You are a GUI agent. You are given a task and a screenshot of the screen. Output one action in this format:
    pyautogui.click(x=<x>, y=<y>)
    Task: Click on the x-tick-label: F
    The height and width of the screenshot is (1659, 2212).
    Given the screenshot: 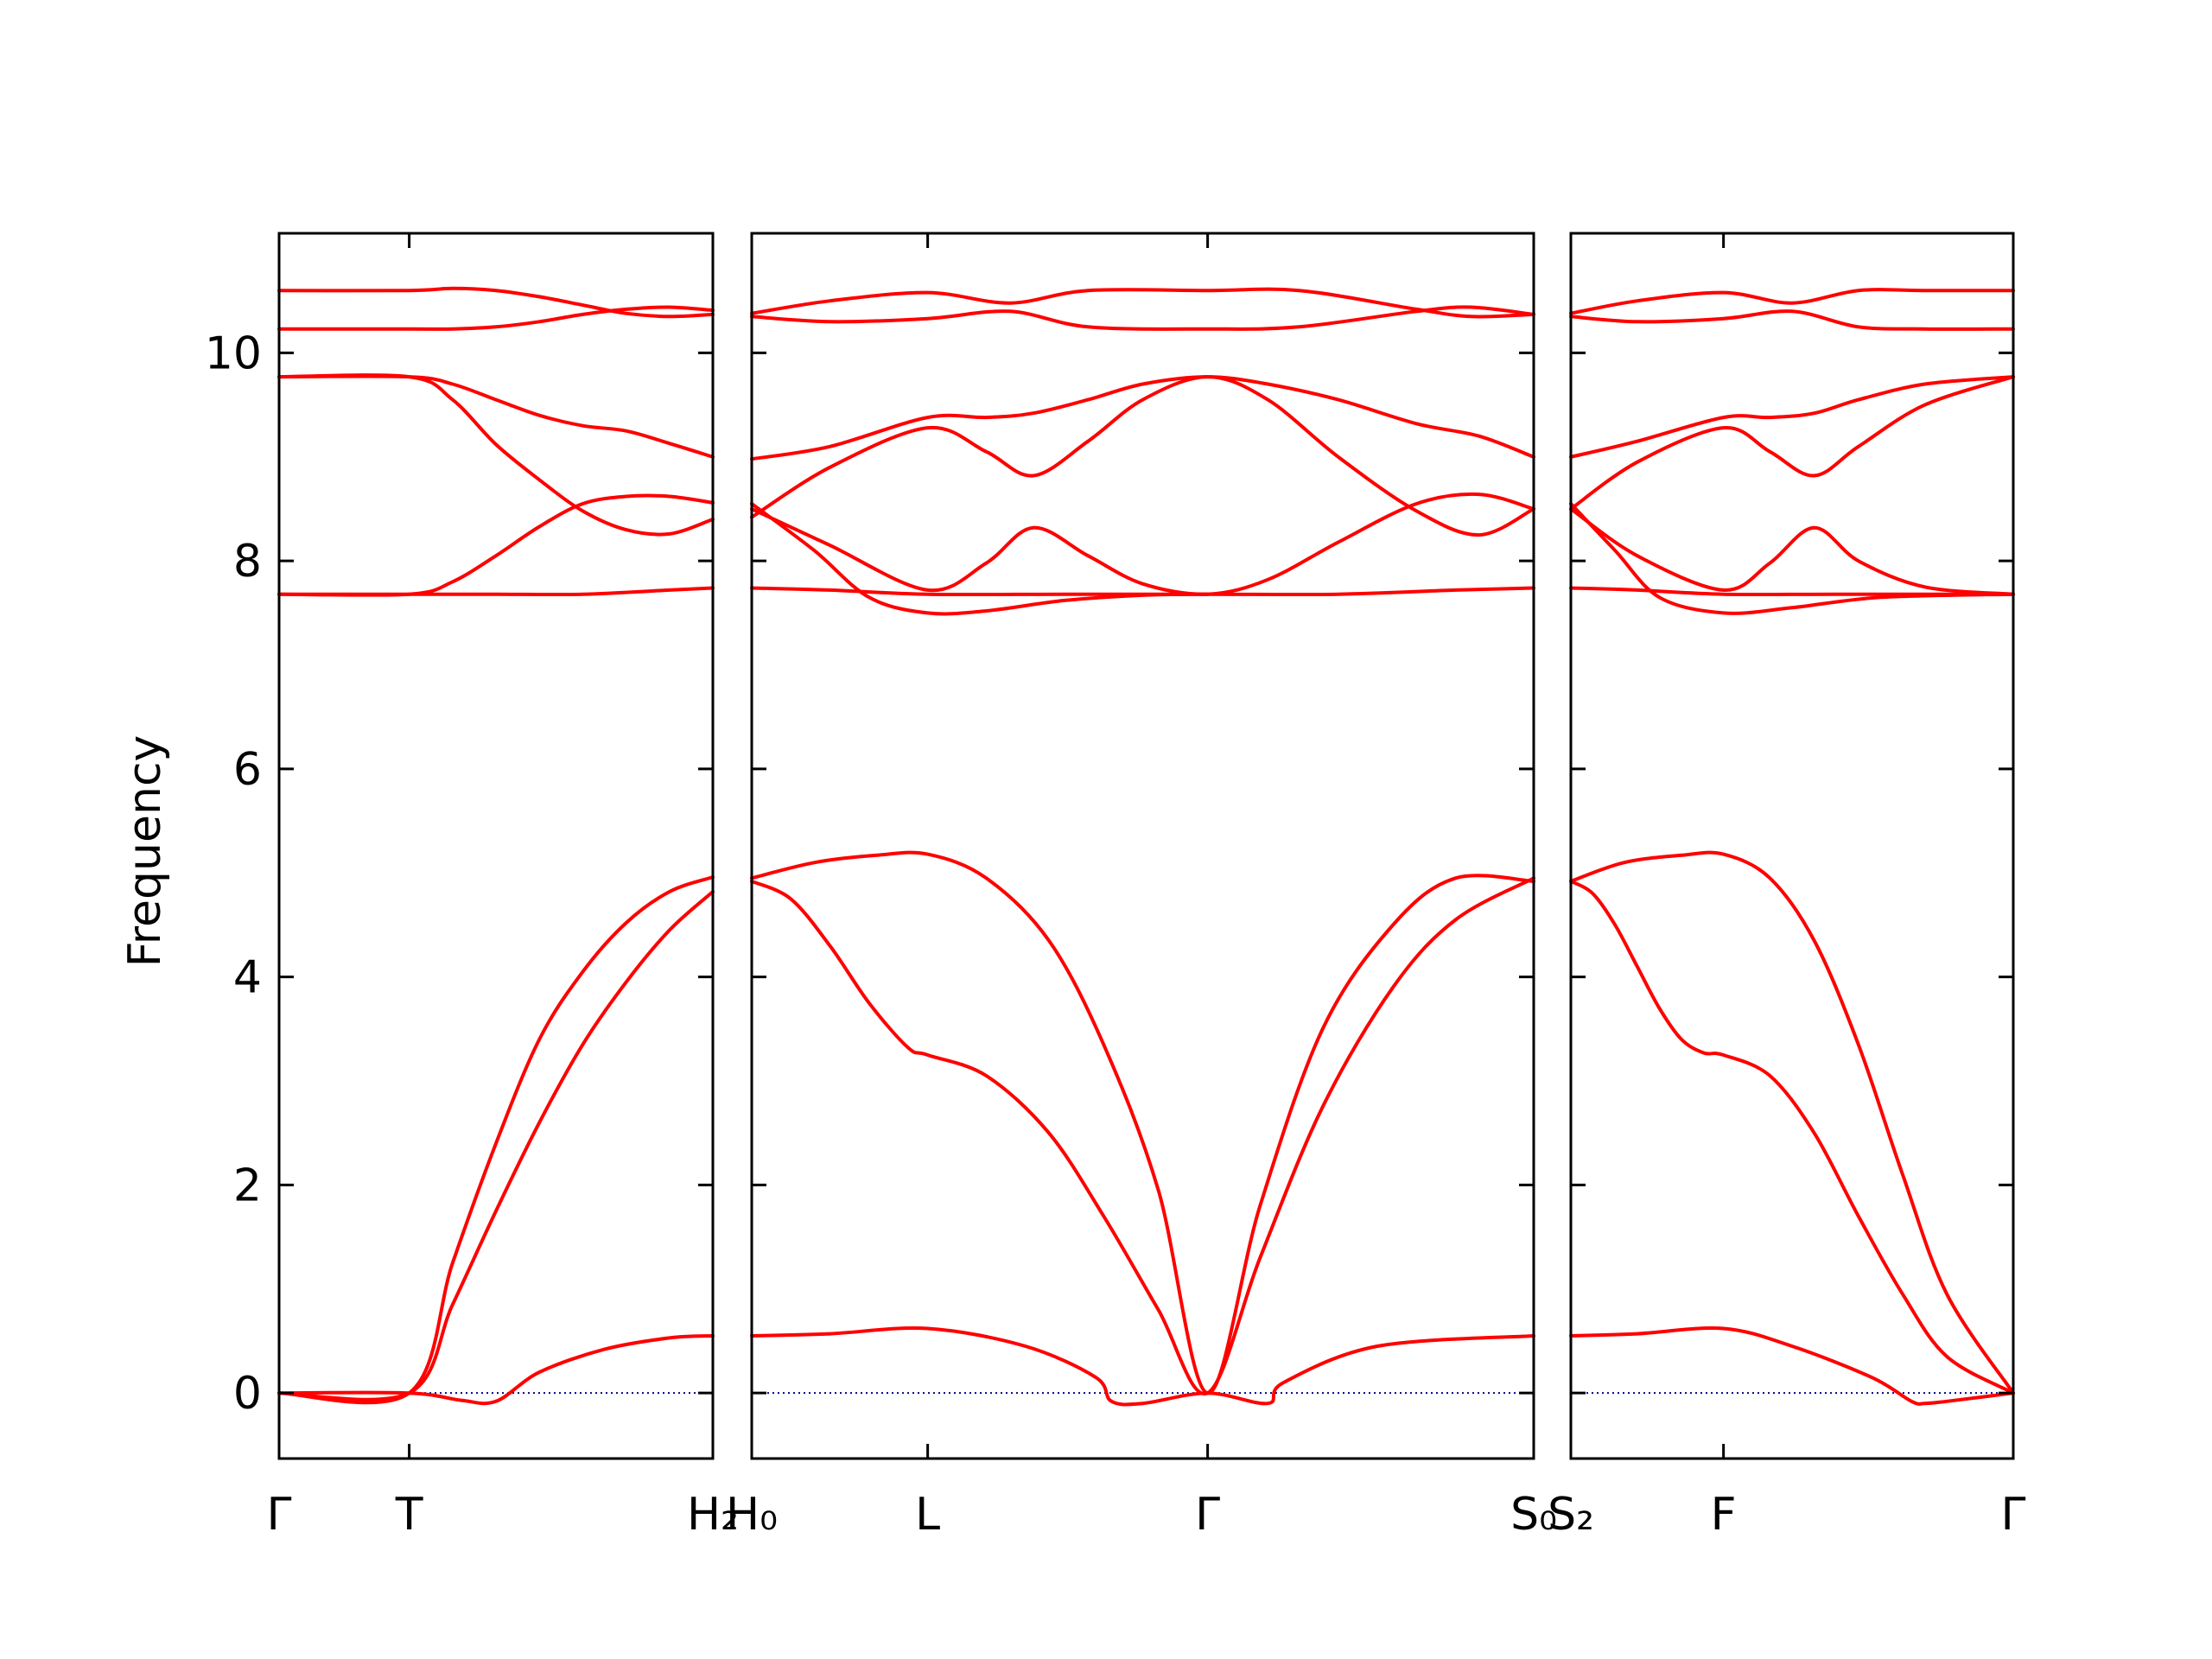 What is the action you would take?
    pyautogui.click(x=1724, y=1515)
    